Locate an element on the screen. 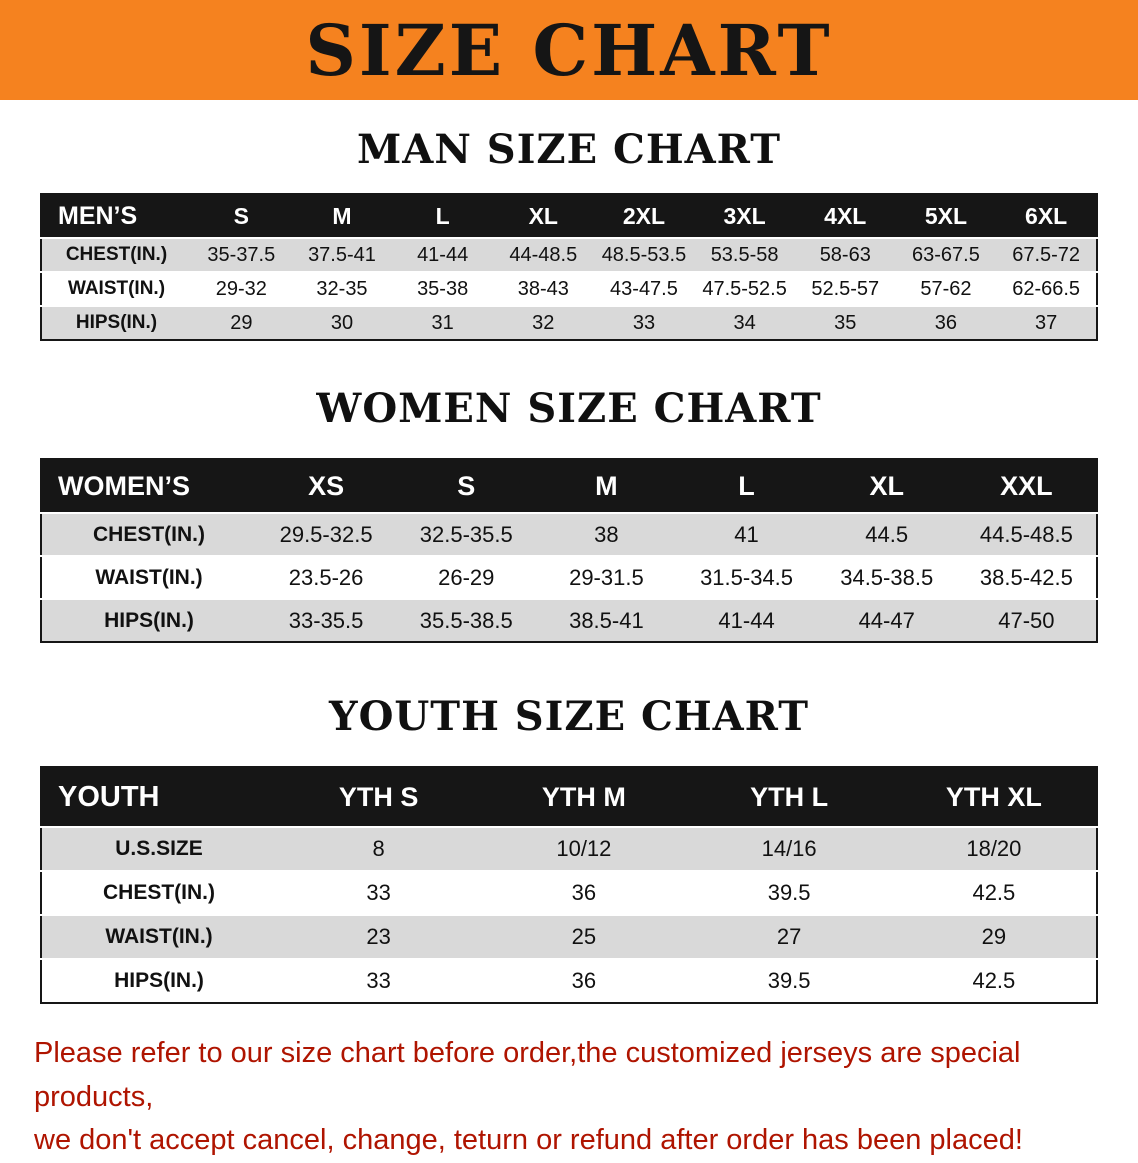  size-value-cell: 53.5-58 is located at coordinates (744, 254).